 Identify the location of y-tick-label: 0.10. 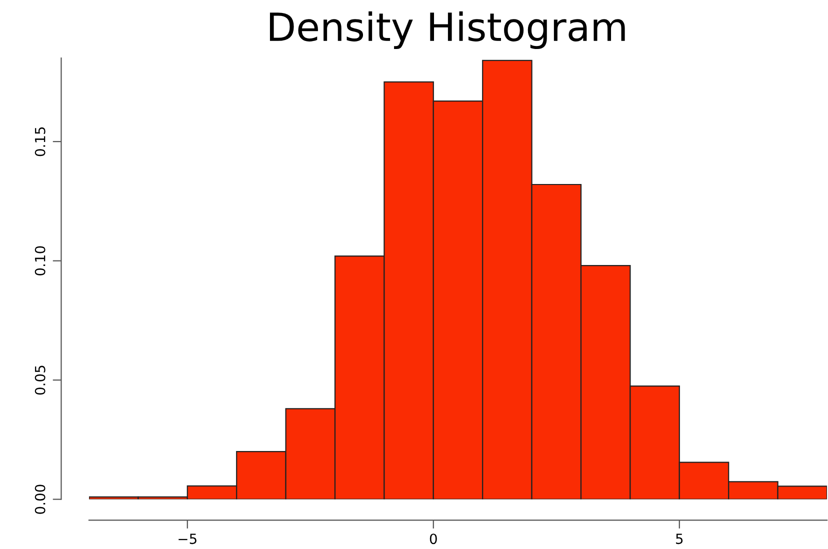
(40, 261).